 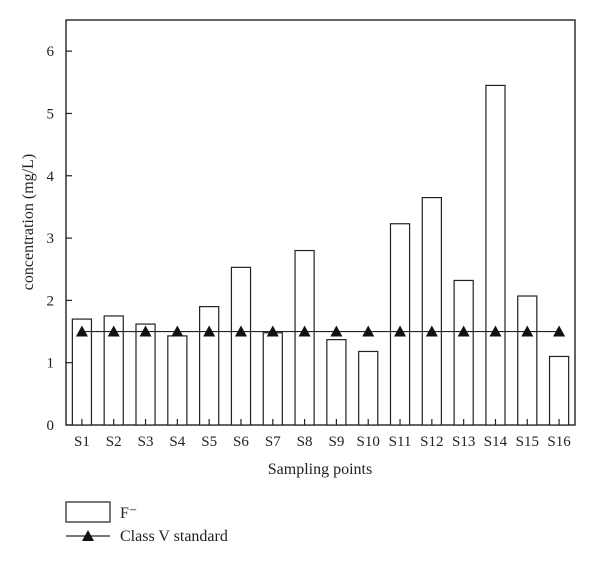 What do you see at coordinates (51, 426) in the screenshot?
I see `y-tick-label: 0` at bounding box center [51, 426].